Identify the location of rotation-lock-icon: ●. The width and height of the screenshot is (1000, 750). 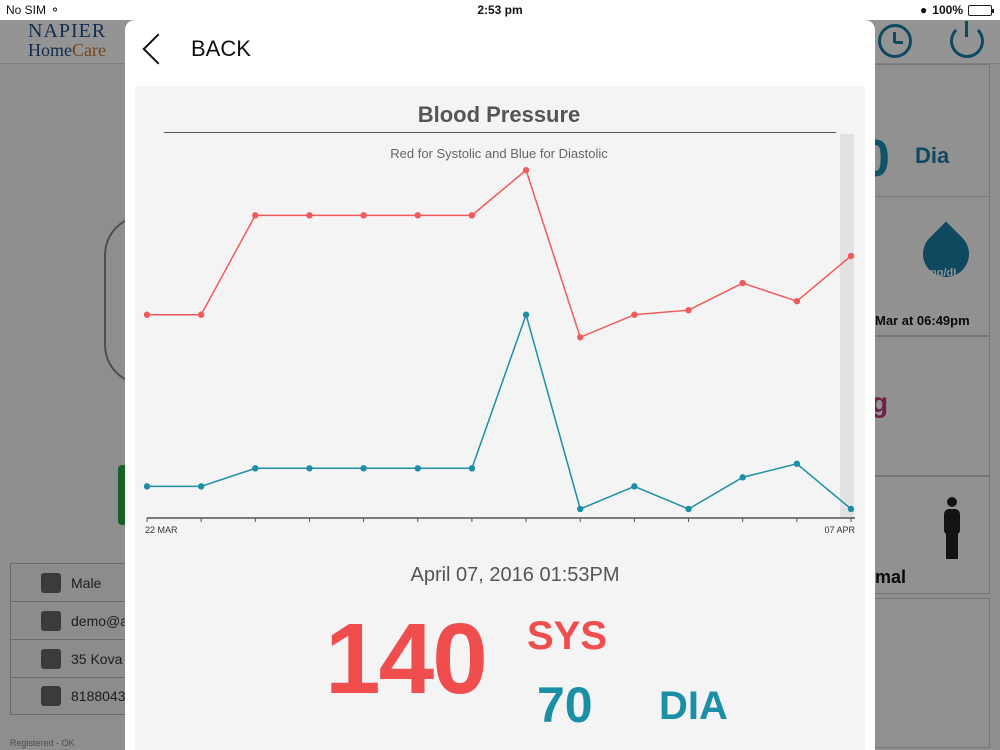
(924, 10).